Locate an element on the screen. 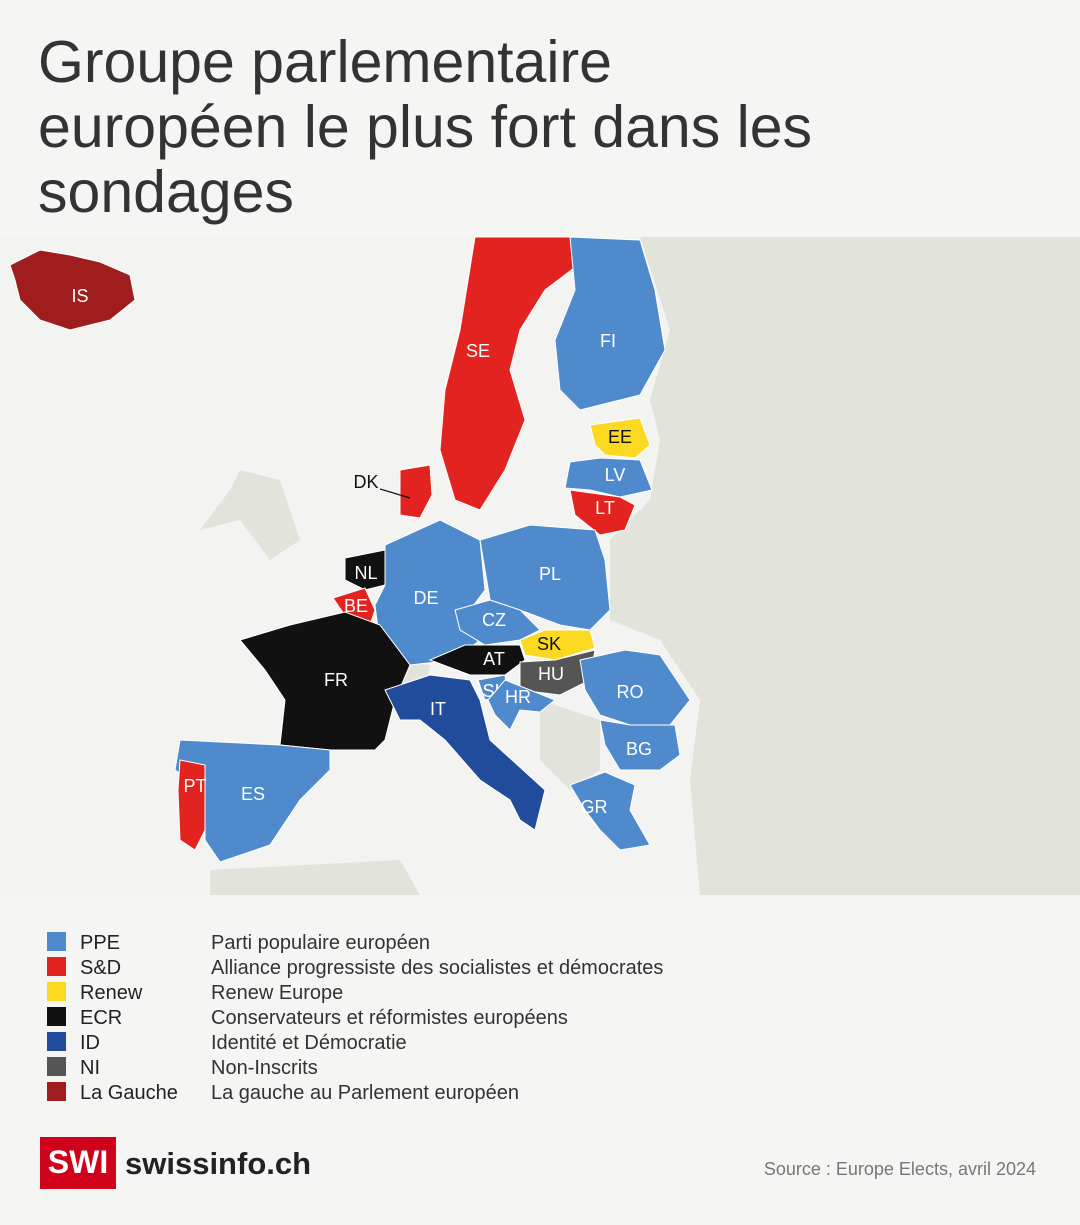  country-label: BE is located at coordinates (356, 606).